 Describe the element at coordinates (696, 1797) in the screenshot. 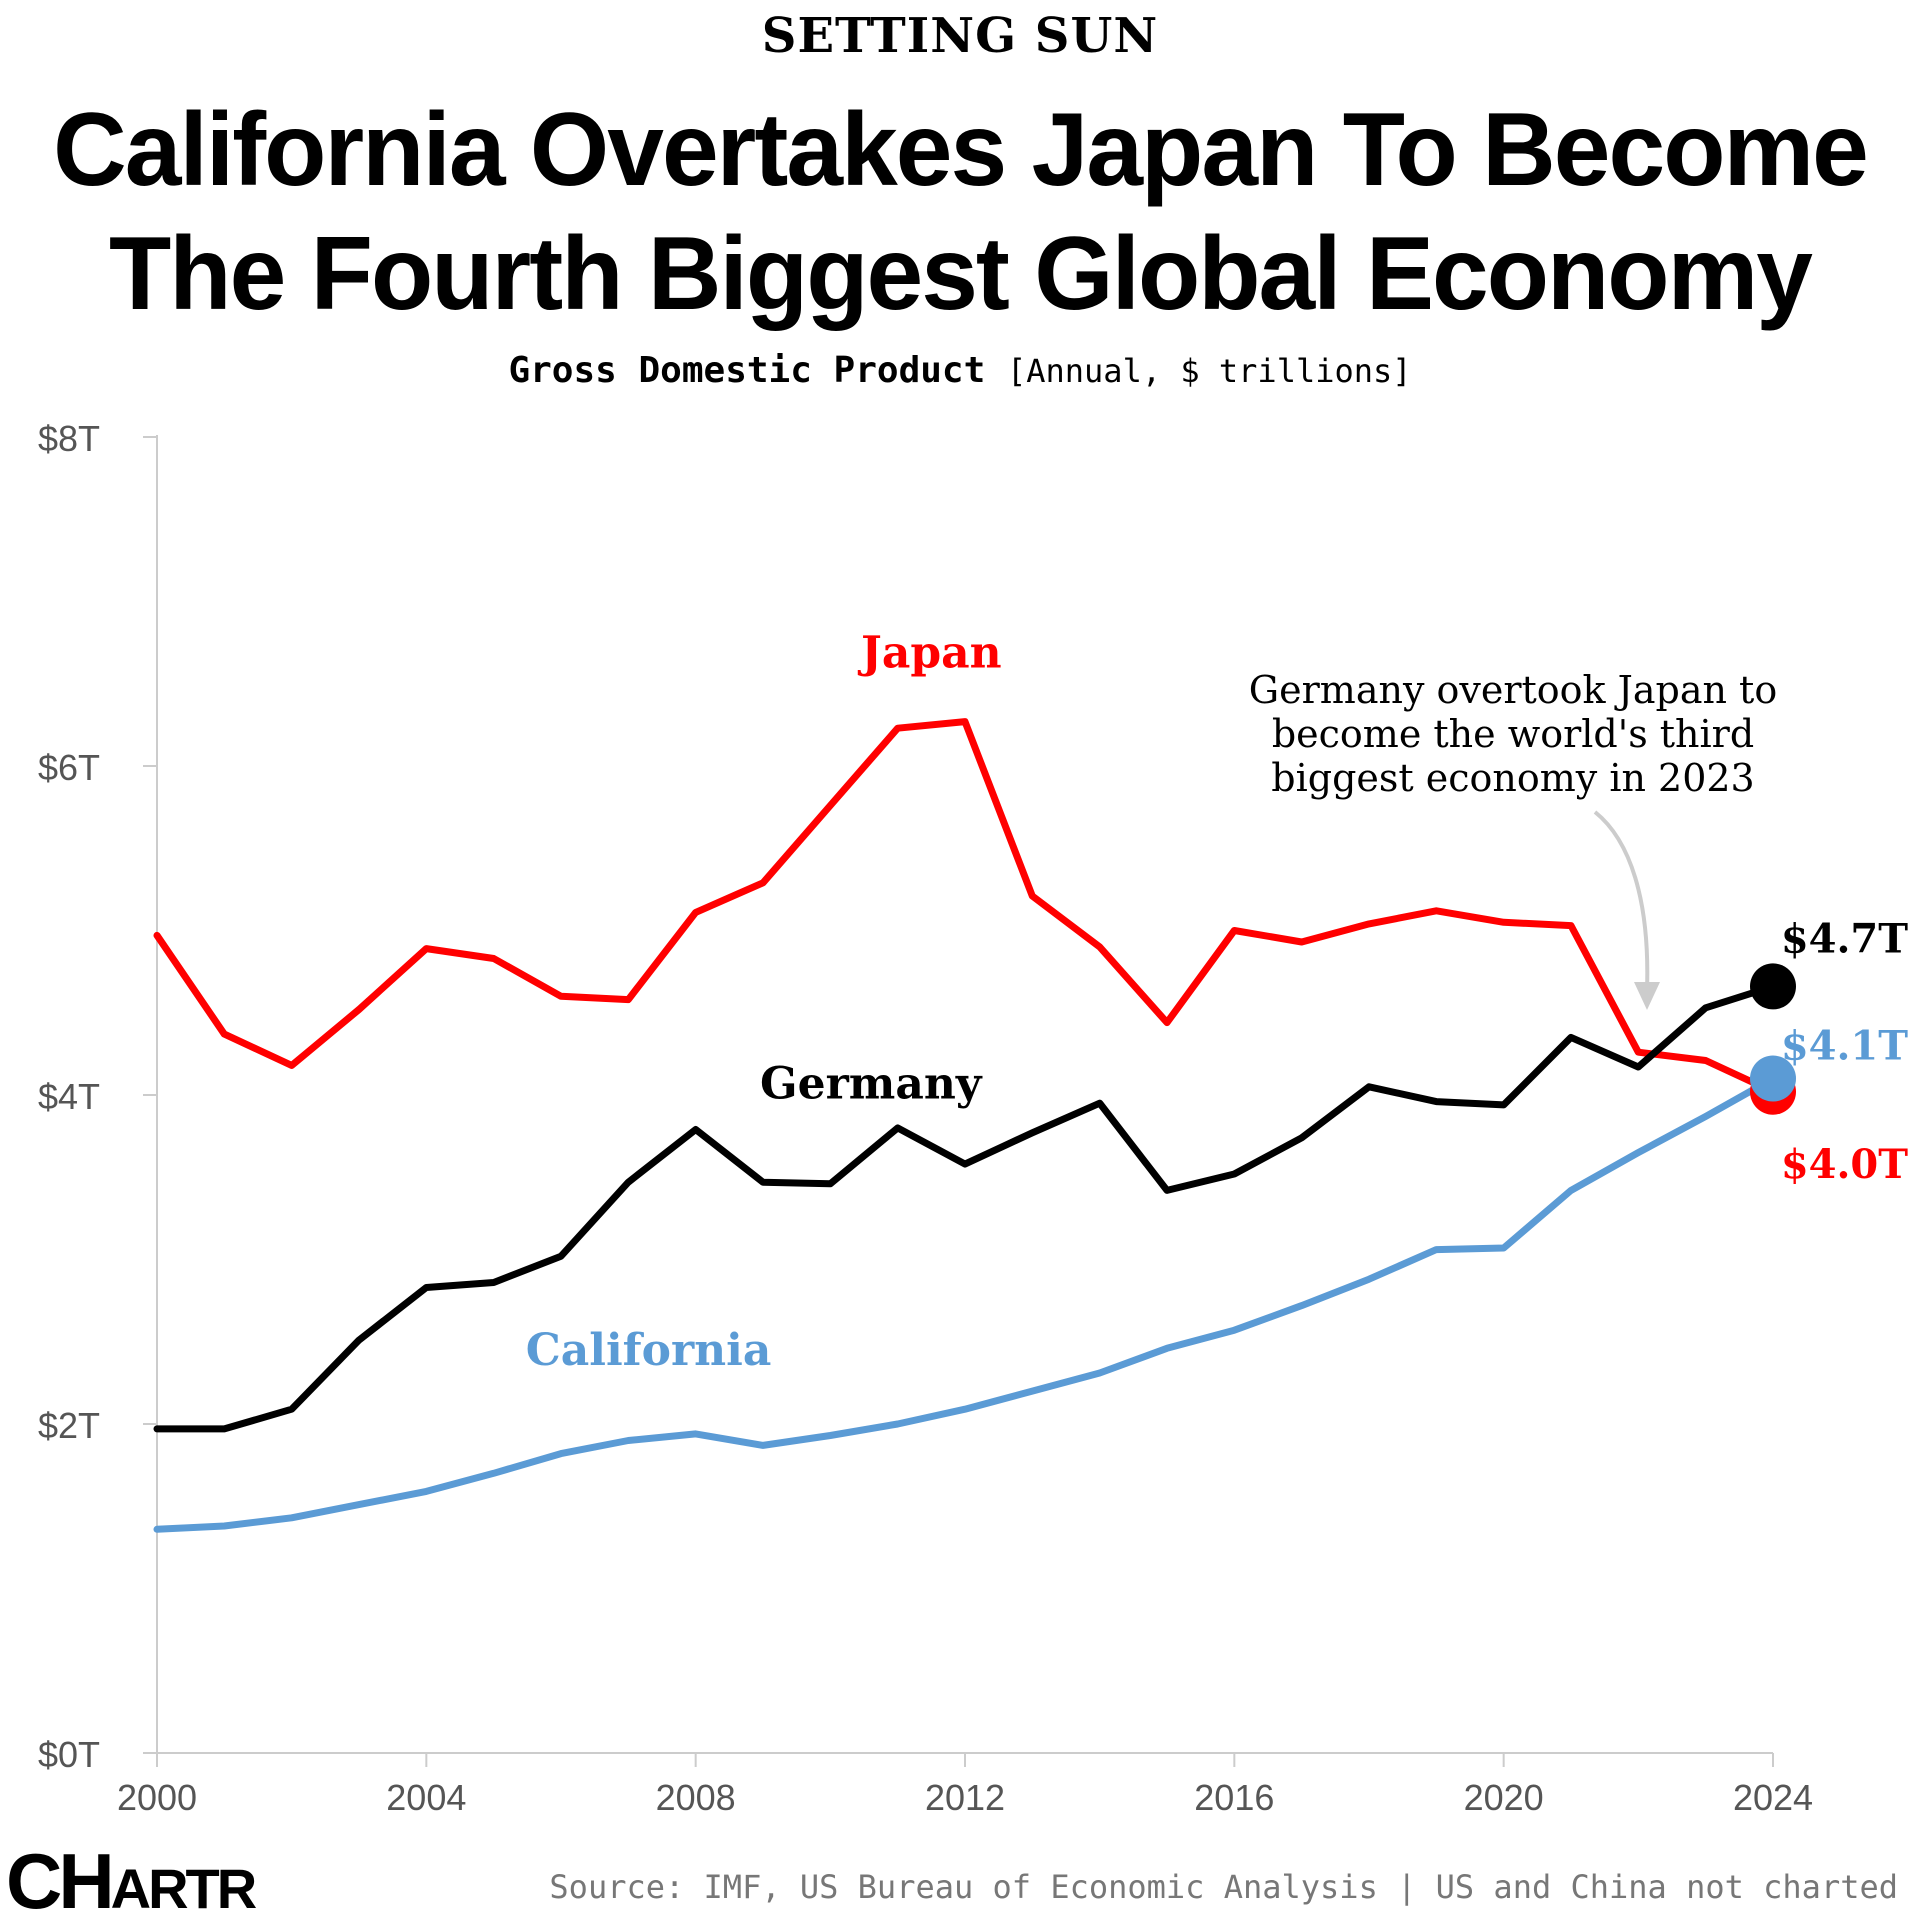

I see `x-tick-label: 2008` at that location.